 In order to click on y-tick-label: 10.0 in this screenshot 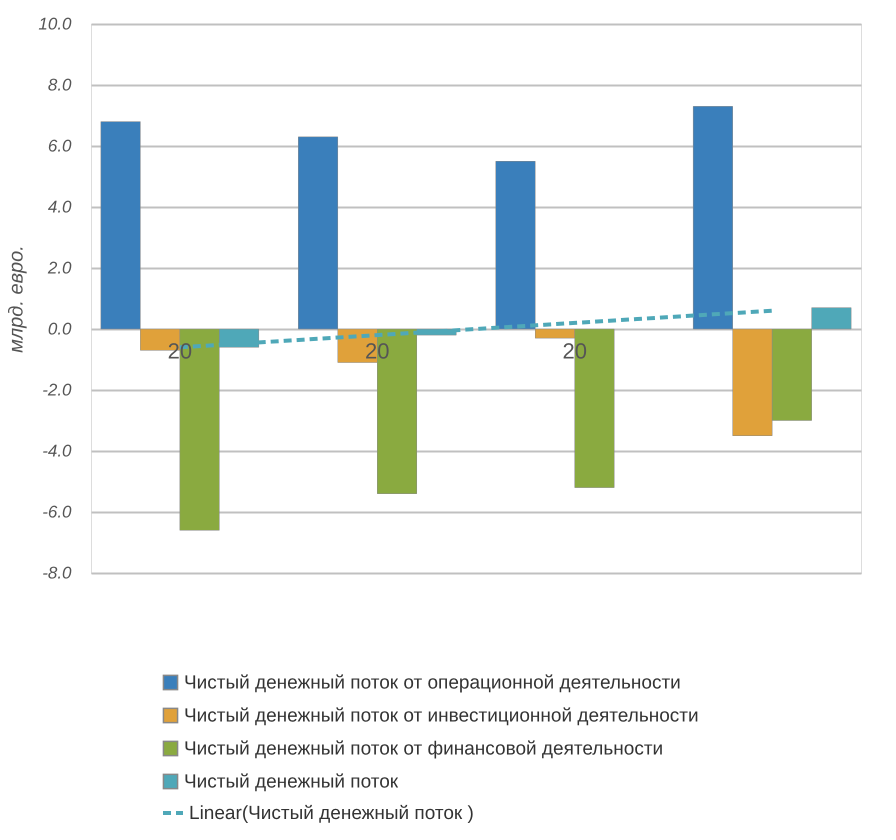, I will do `click(55, 24)`.